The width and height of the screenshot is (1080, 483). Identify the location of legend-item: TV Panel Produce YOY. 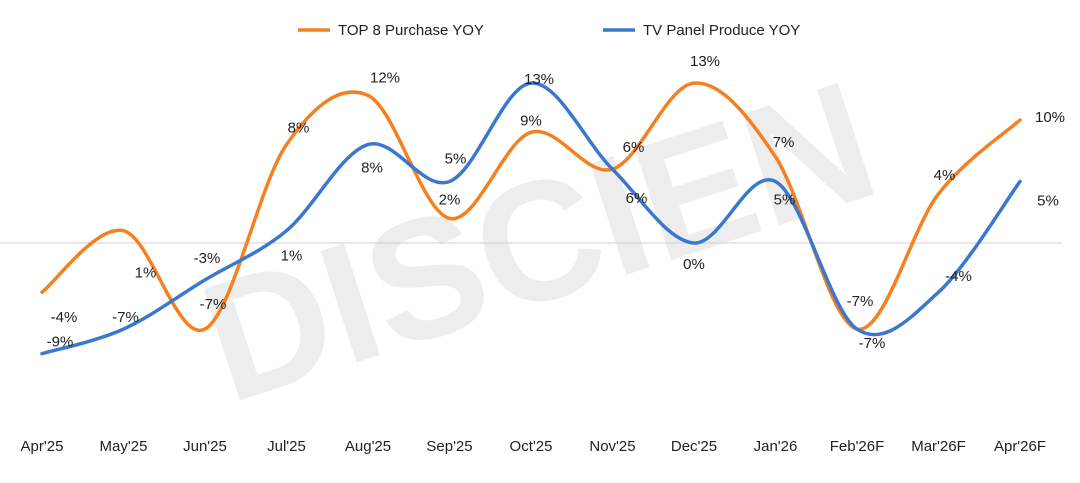
(701, 30).